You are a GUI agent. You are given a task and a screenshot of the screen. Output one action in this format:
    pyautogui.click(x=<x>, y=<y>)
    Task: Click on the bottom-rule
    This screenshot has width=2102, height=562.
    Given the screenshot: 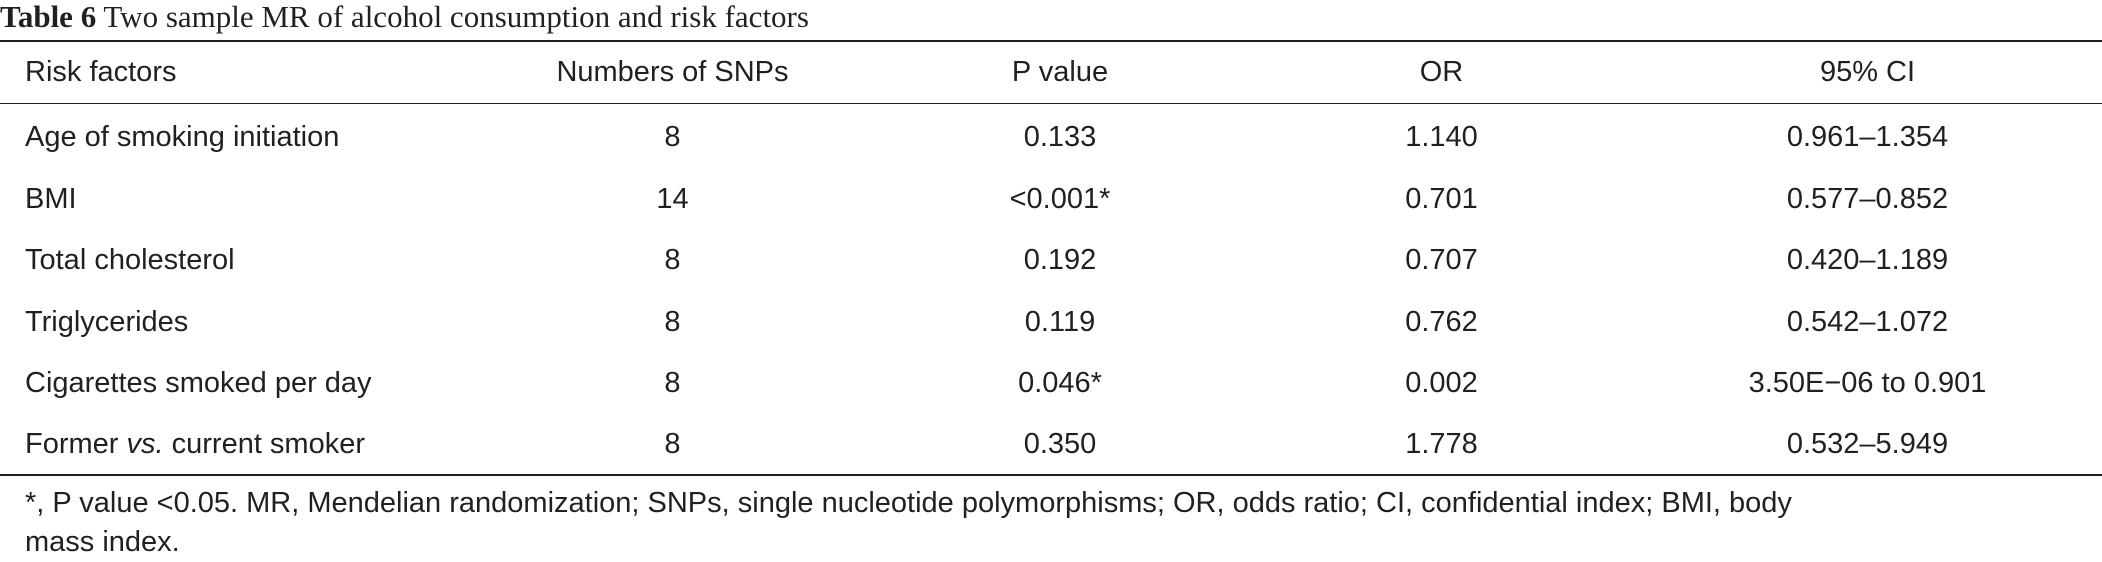 What is the action you would take?
    pyautogui.click(x=1051, y=475)
    